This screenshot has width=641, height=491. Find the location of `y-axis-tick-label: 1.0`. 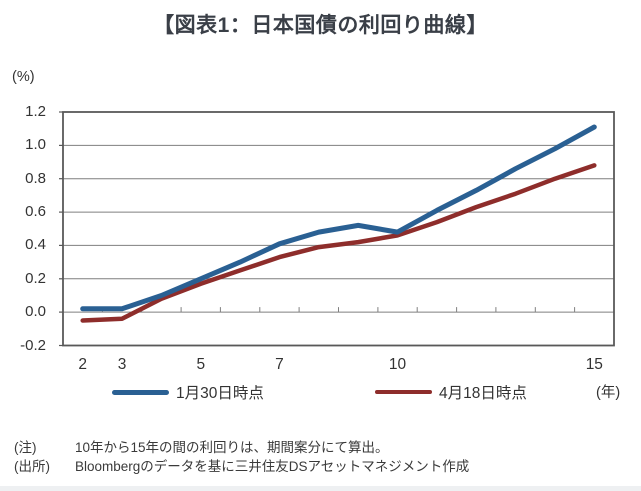

y-axis-tick-label: 1.0 is located at coordinates (35, 145).